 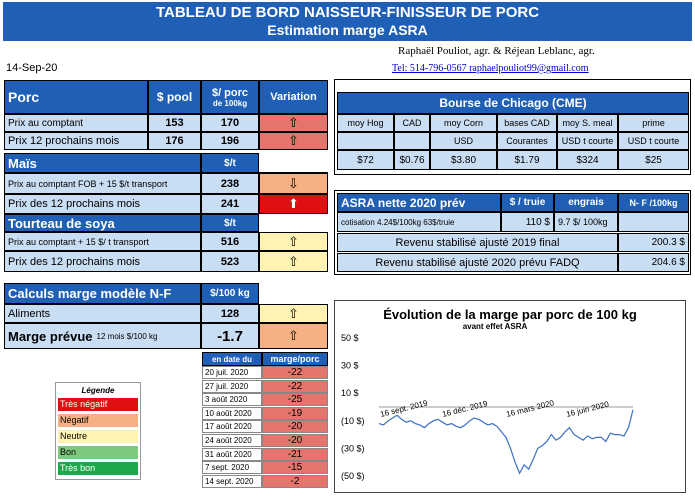 I want to click on asra-col-truie: $ / truie, so click(x=527, y=202).